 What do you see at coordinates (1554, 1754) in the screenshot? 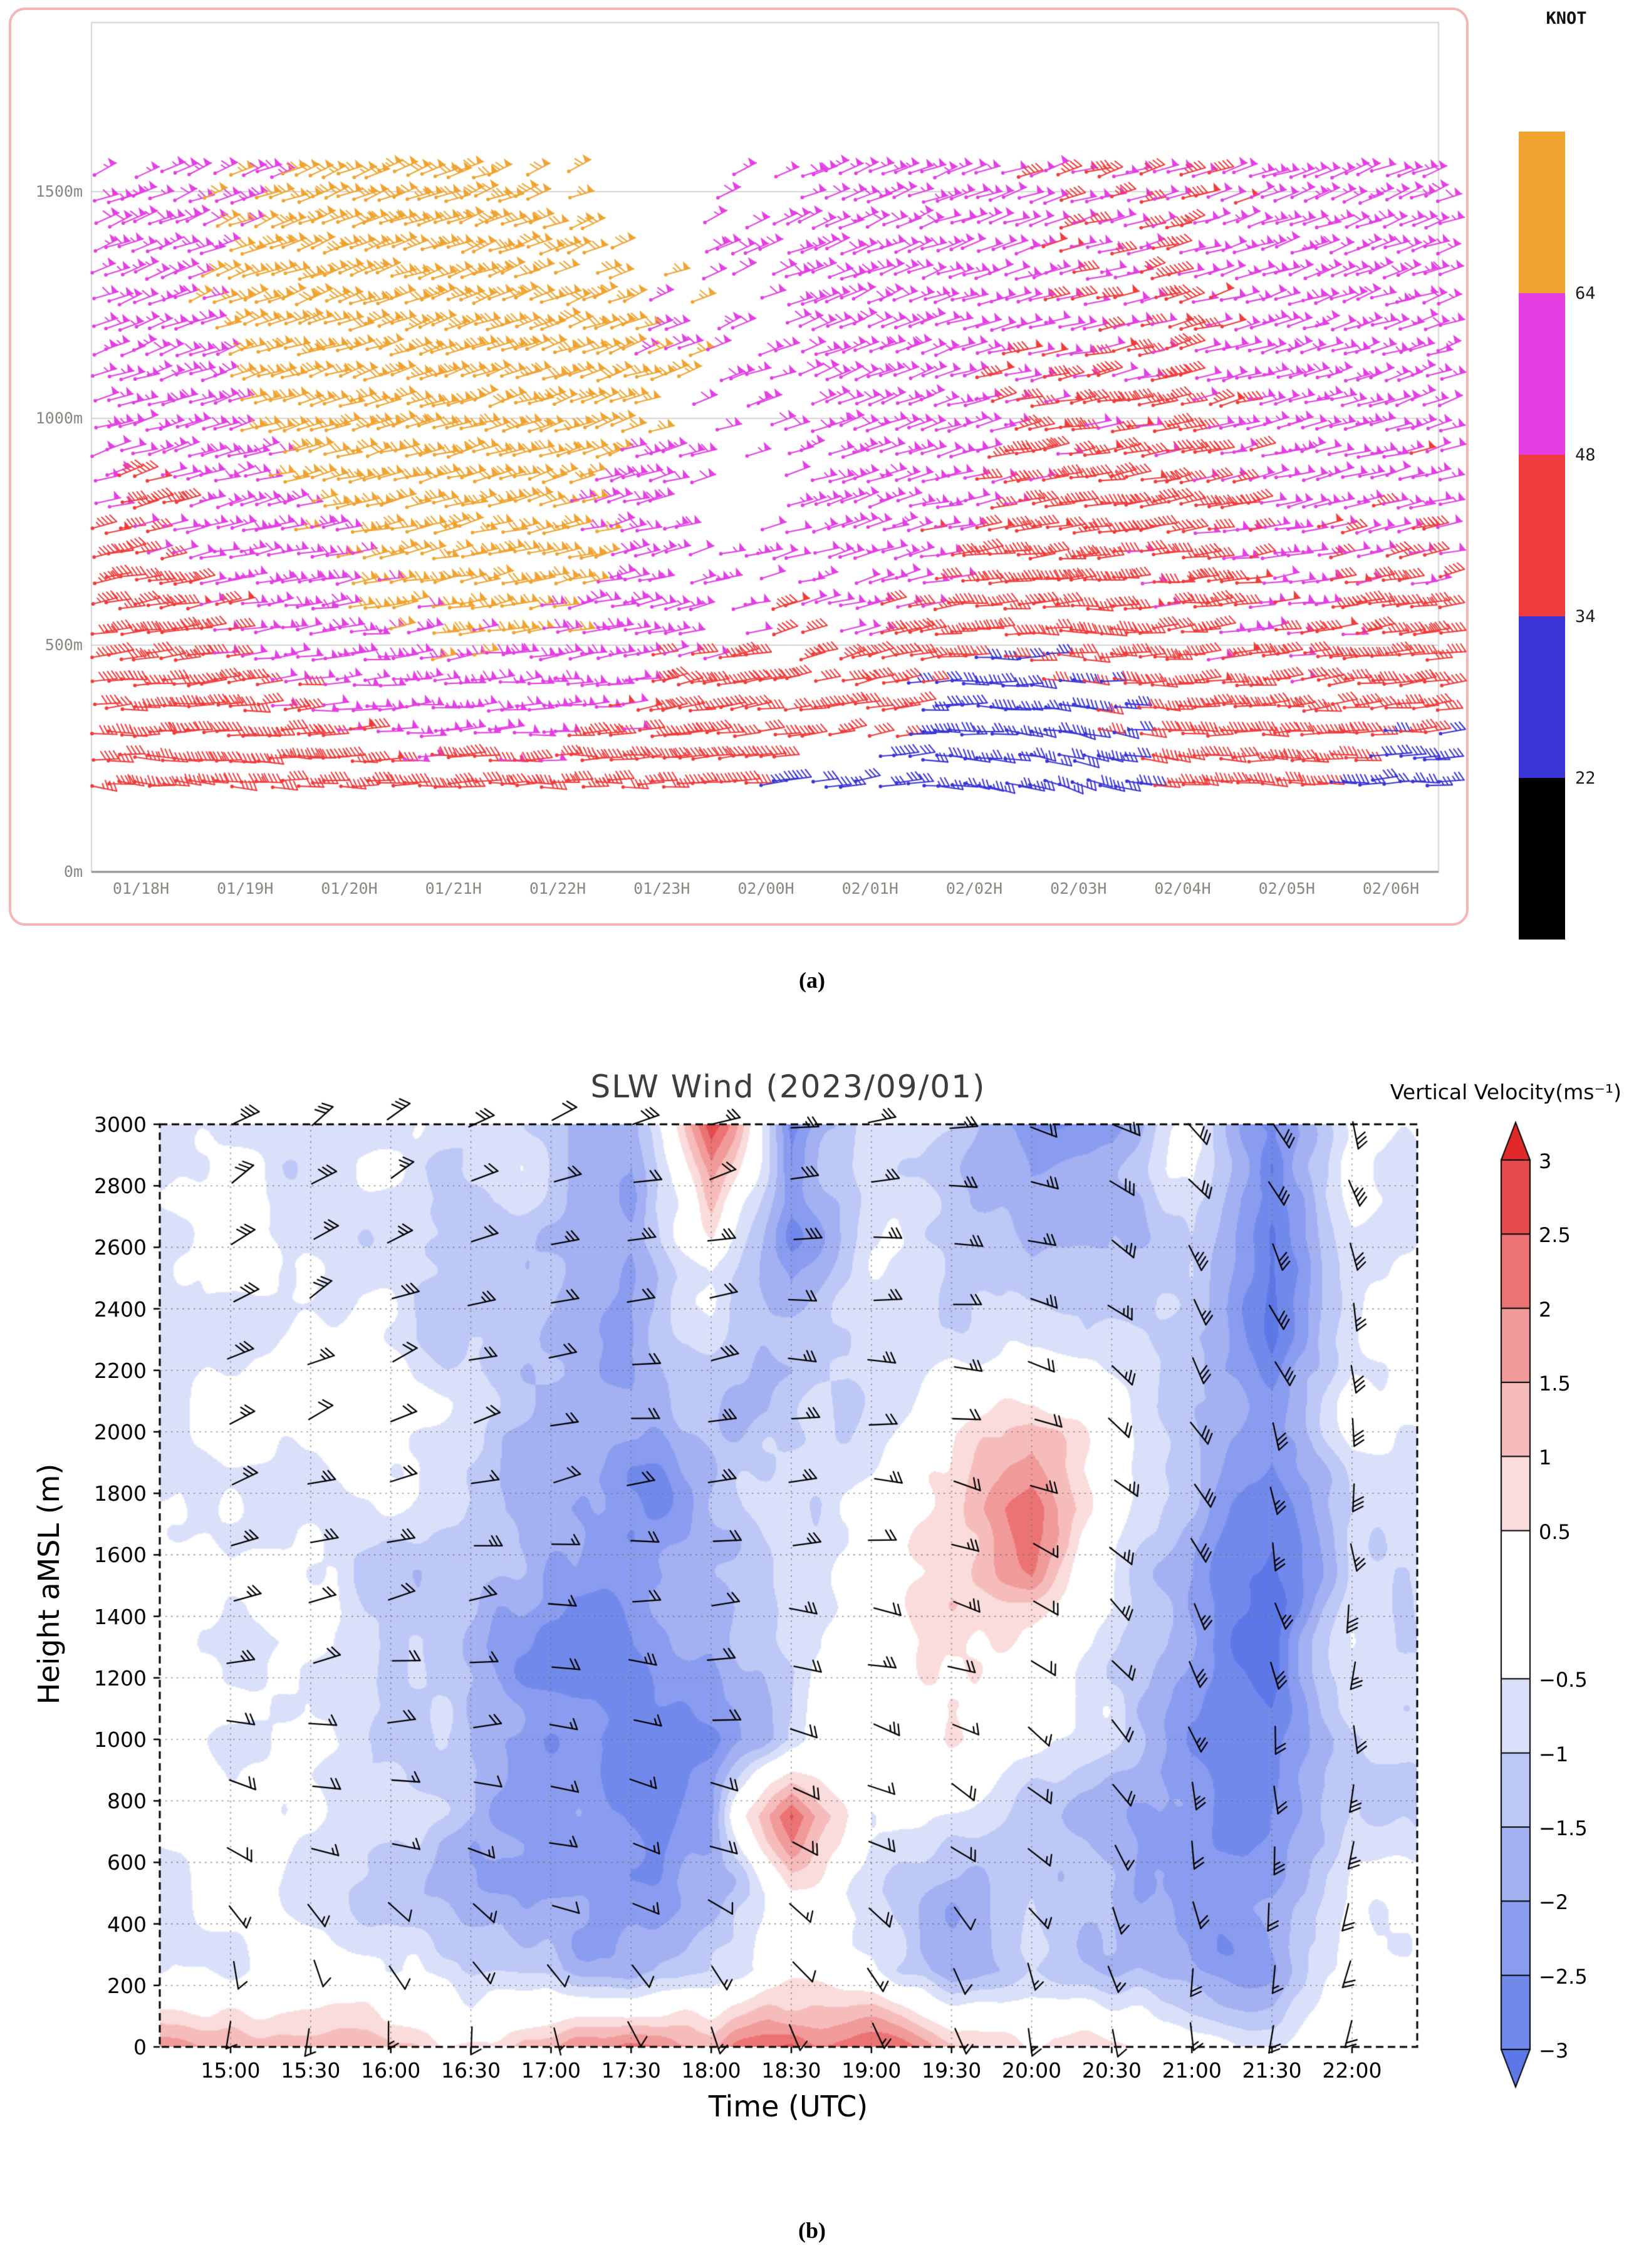
I see `chart-b-colorbar-tick-label: −1` at bounding box center [1554, 1754].